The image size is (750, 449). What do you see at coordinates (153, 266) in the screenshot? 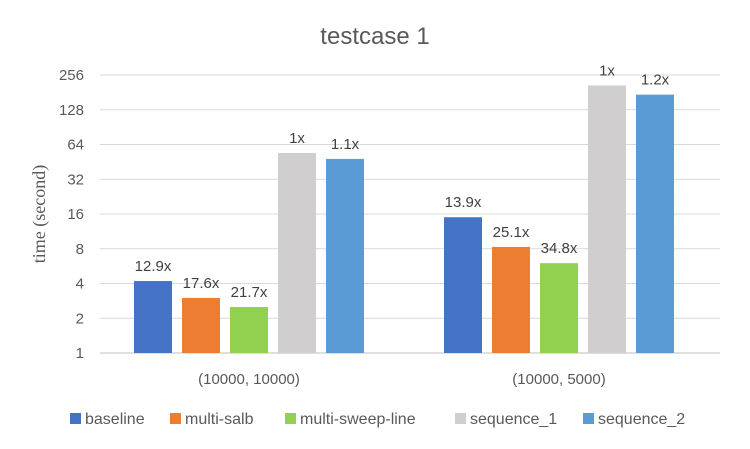
I see `data-label: 12.9x` at bounding box center [153, 266].